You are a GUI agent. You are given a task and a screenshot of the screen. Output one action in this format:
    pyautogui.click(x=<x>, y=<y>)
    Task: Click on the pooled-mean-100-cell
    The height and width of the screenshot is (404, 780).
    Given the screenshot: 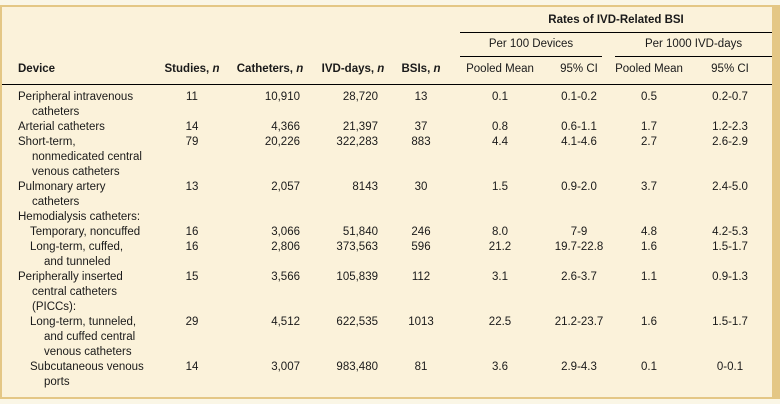 What is the action you would take?
    pyautogui.click(x=500, y=217)
    